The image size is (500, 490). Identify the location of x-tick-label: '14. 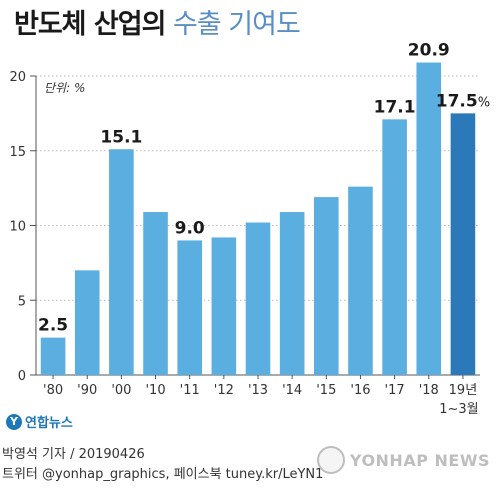
(292, 390).